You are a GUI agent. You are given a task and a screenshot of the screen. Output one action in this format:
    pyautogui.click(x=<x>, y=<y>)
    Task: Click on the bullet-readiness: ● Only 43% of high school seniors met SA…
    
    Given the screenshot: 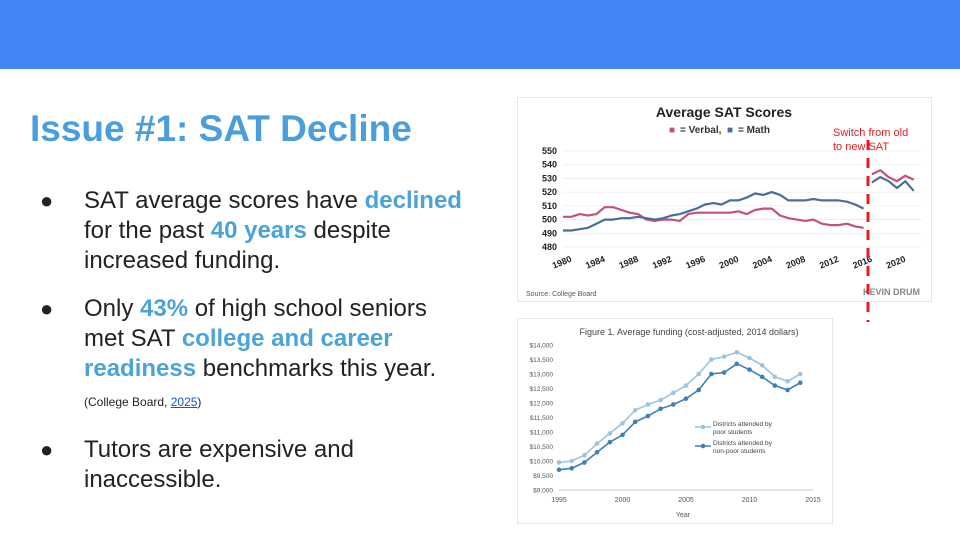 What is the action you would take?
    pyautogui.click(x=238, y=352)
    